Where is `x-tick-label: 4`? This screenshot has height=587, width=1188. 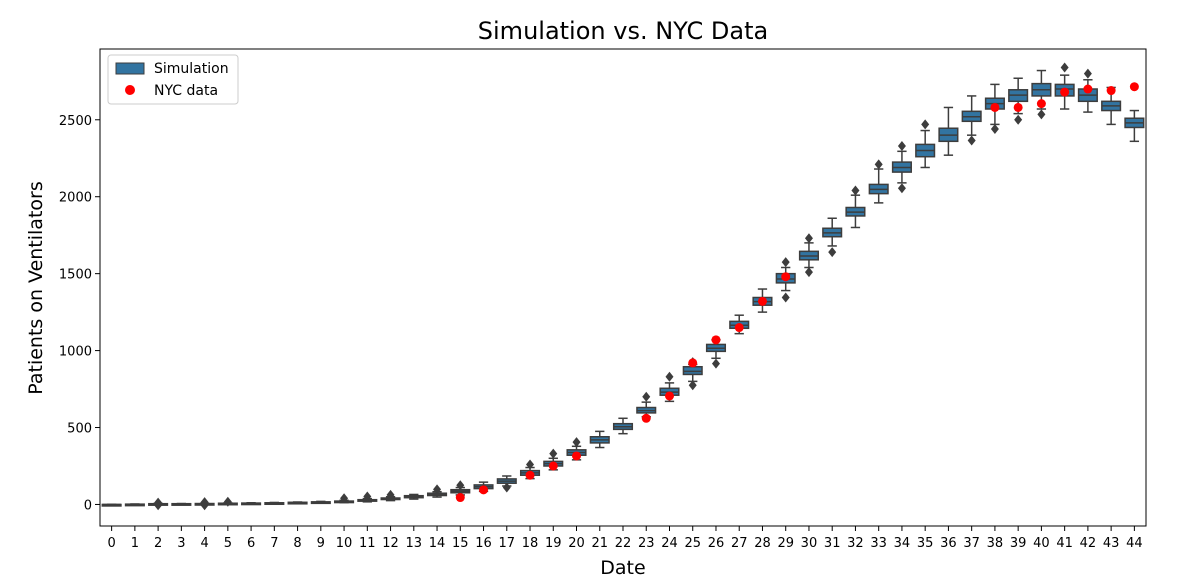 x-tick-label: 4 is located at coordinates (204, 543).